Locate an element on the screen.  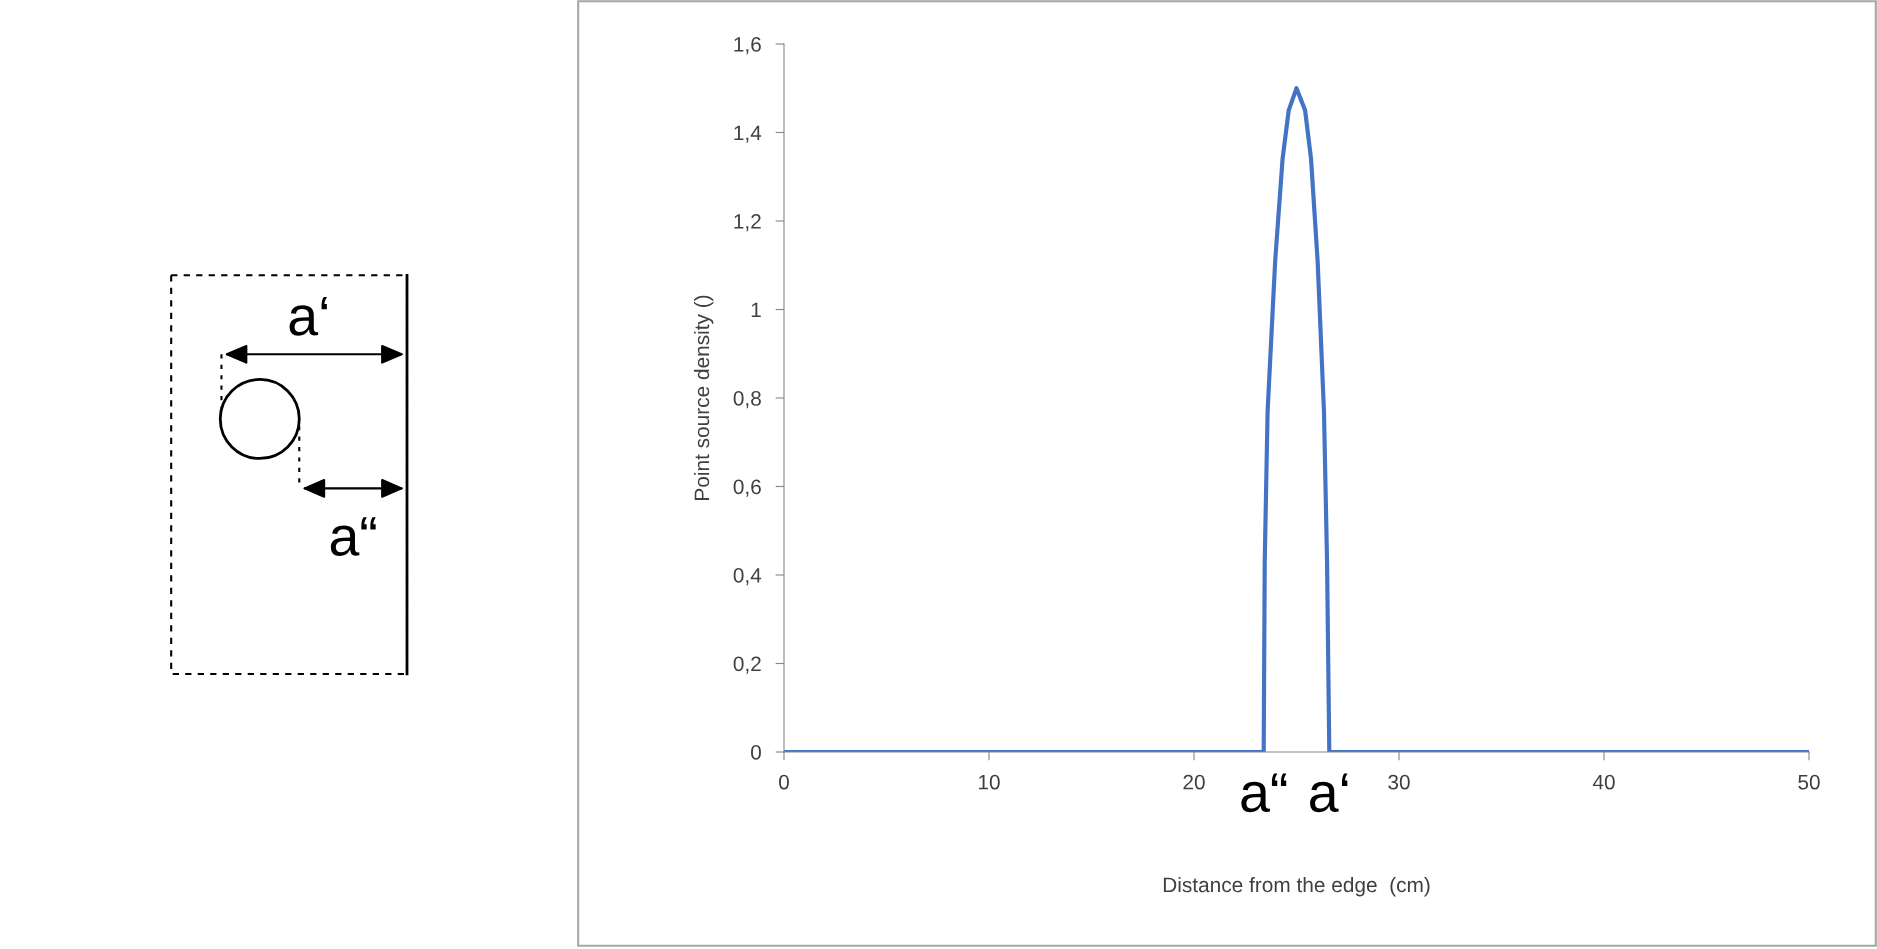
y-tick-label: 1,6 is located at coordinates (747, 46).